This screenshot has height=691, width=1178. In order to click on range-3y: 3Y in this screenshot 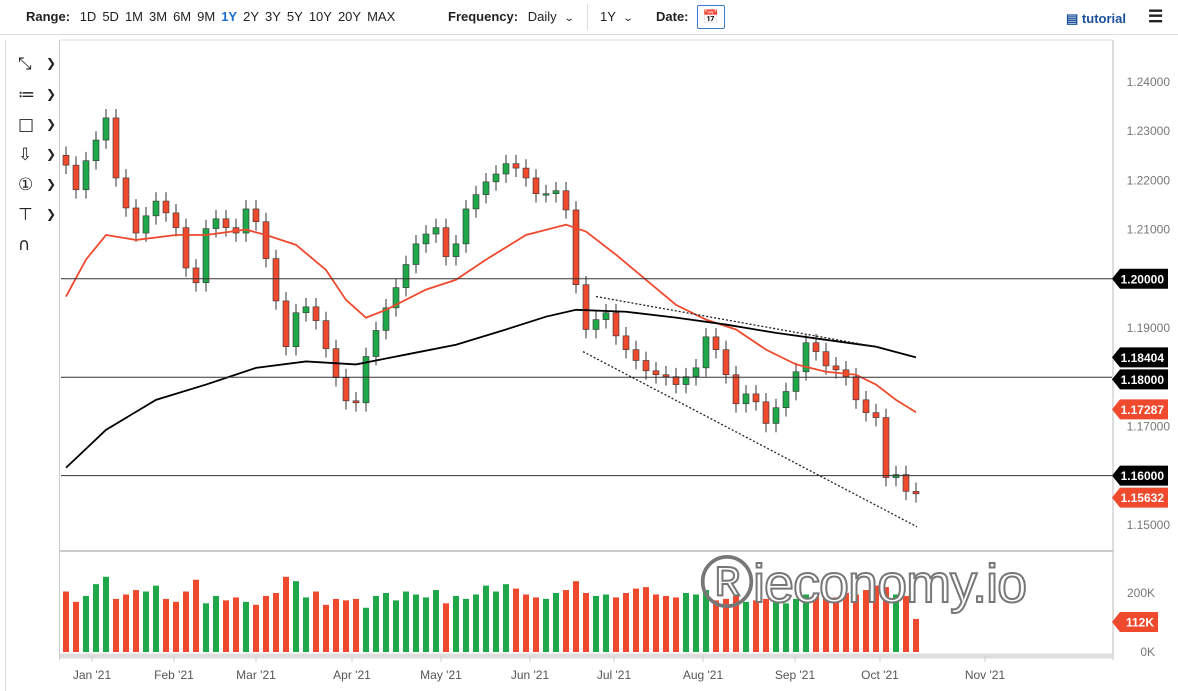, I will do `click(273, 16)`.